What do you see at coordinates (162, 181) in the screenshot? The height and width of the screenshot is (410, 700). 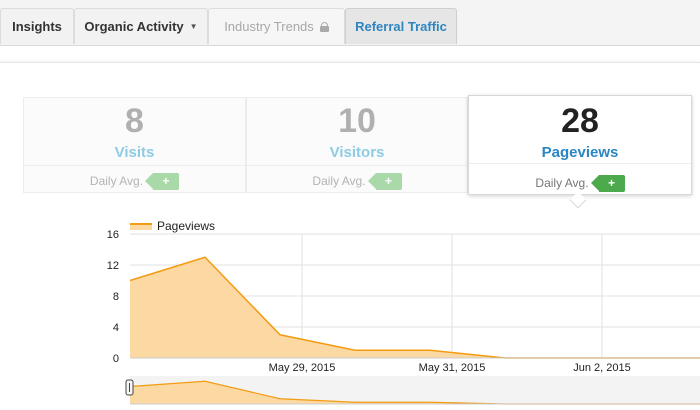 I see `visits-daily-avg-toggle-button: +` at bounding box center [162, 181].